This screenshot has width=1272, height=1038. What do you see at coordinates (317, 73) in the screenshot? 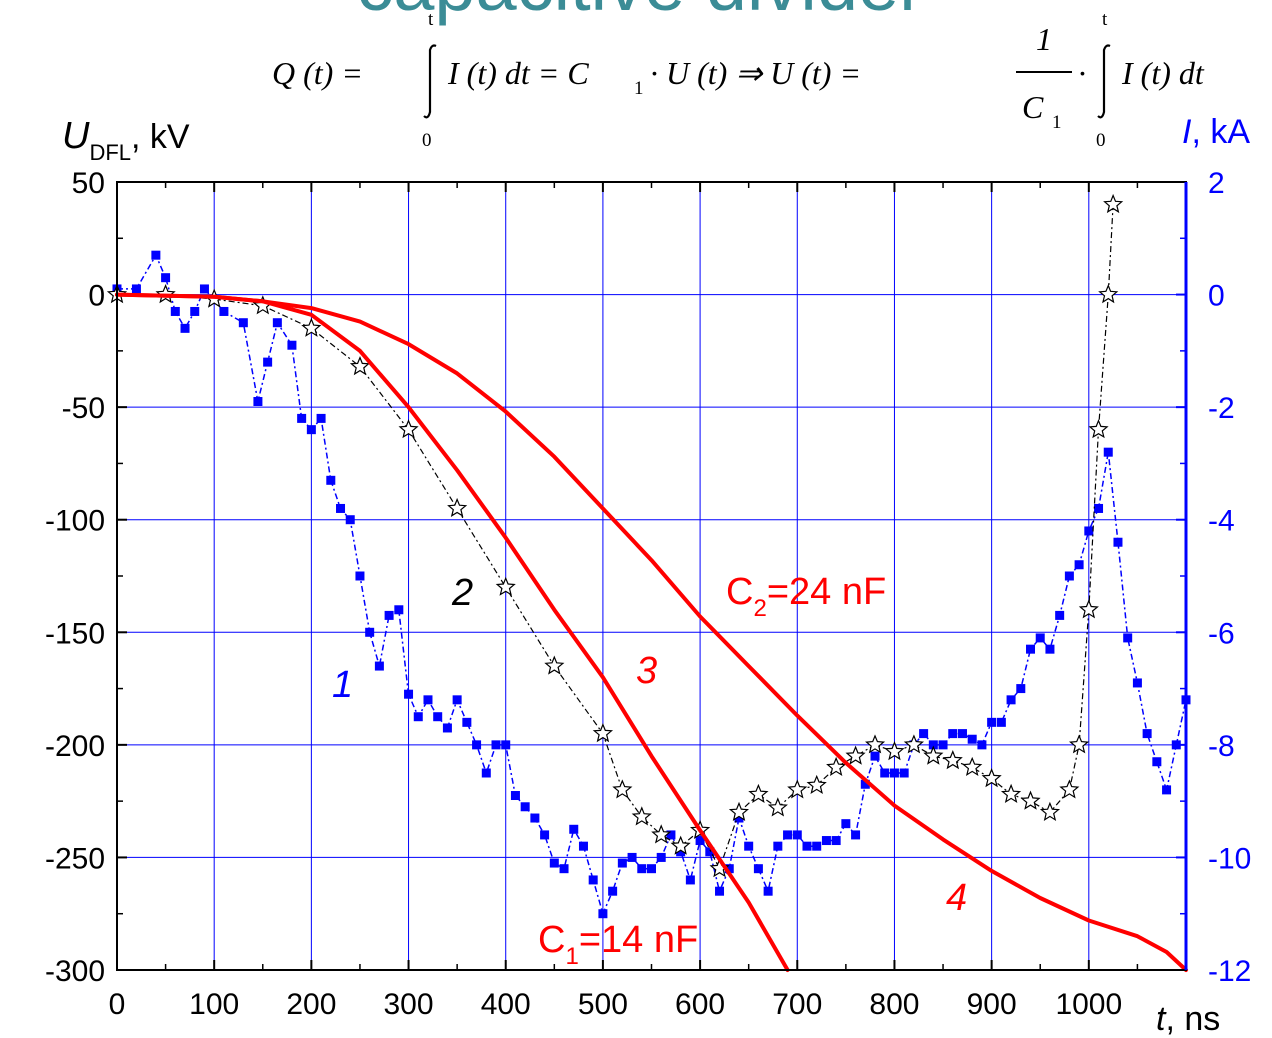
I see `formula-lhs: Q (t) =` at bounding box center [317, 73].